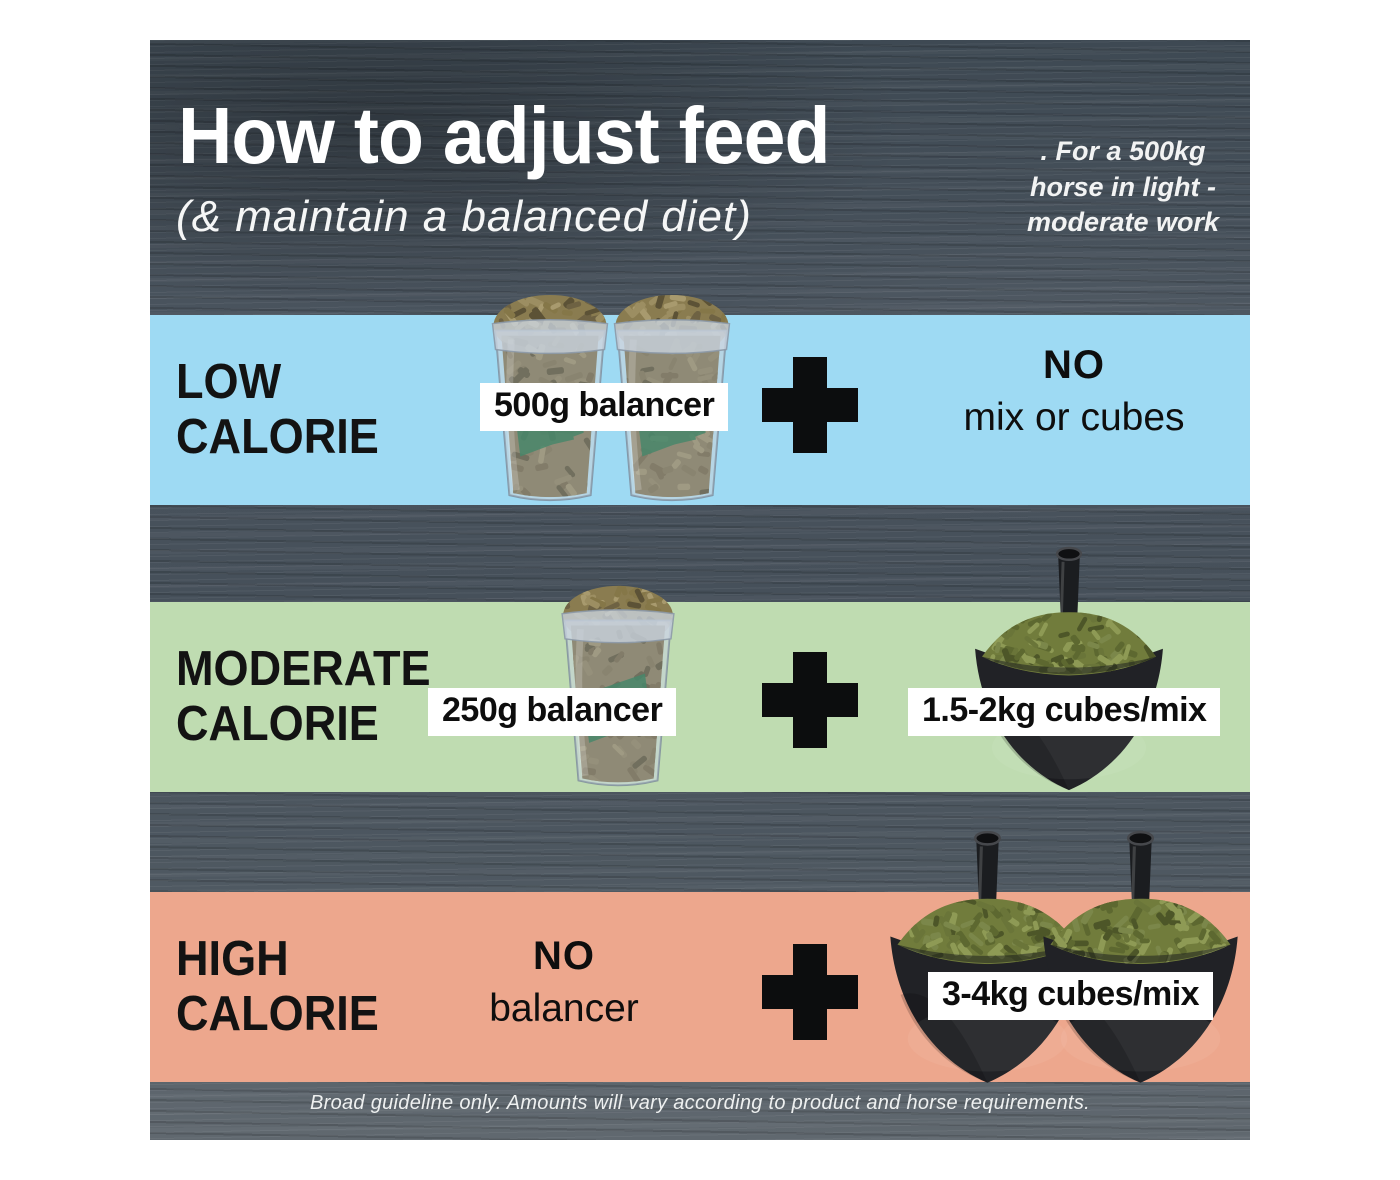 The height and width of the screenshot is (1180, 1400). Describe the element at coordinates (464, 216) in the screenshot. I see `page-subtitle: (& maintain a balanced diet)` at that location.